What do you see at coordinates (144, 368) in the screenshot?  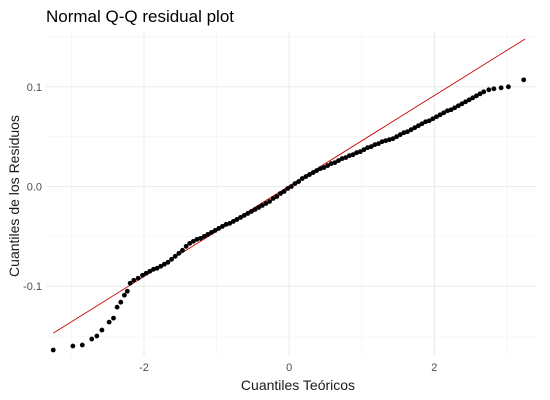 I see `x-tick-label: -2` at bounding box center [144, 368].